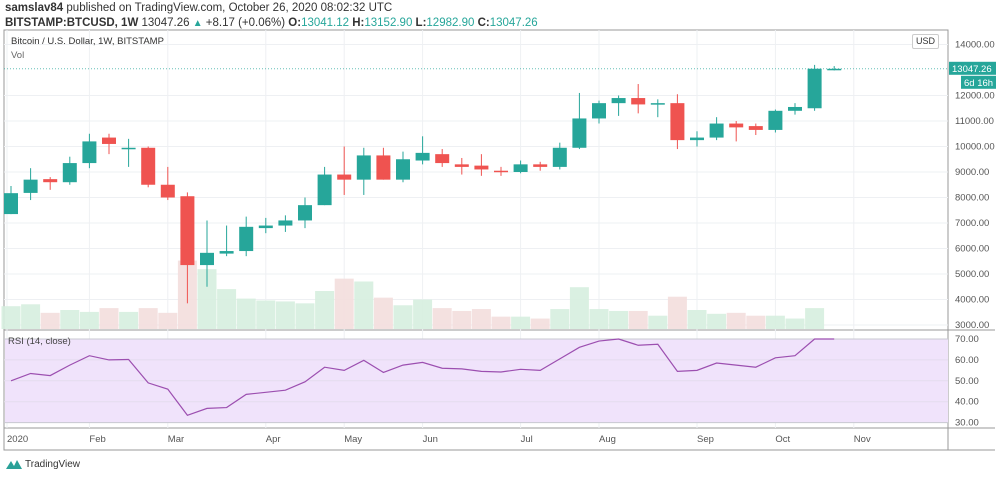 The width and height of the screenshot is (1000, 477). What do you see at coordinates (967, 360) in the screenshot?
I see `rsi-tick-label: 60.00` at bounding box center [967, 360].